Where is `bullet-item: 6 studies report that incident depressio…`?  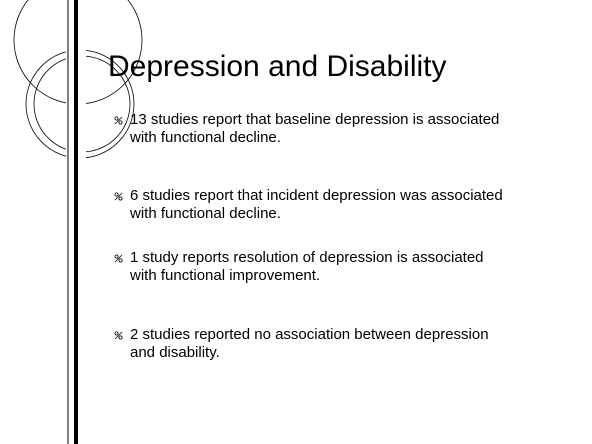
bullet-item: 6 studies report that incident depressio… is located at coordinates (312, 205).